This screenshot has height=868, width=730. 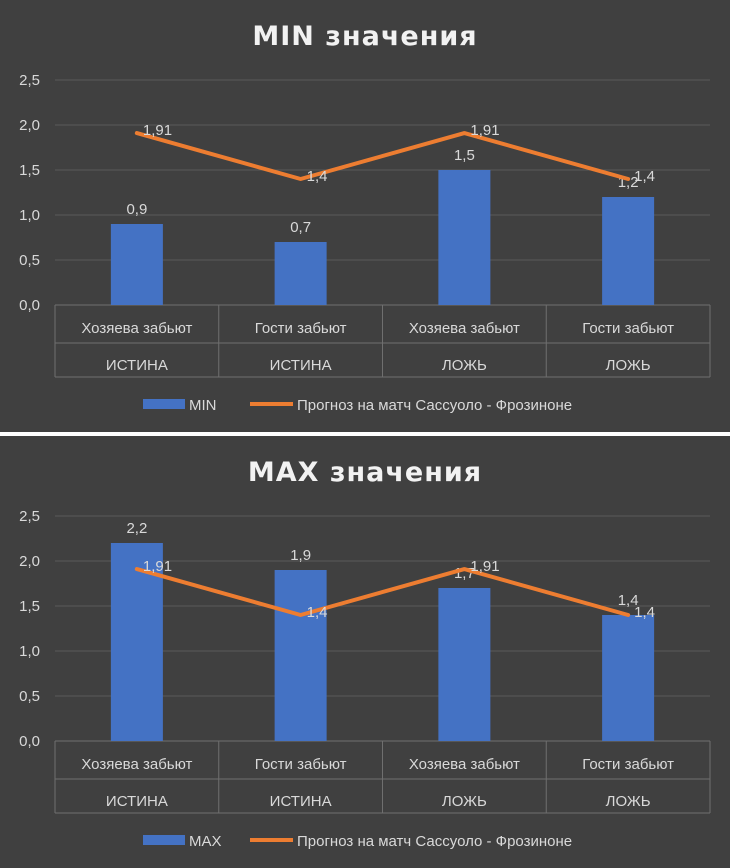 What do you see at coordinates (365, 472) in the screenshot?
I see `chart-title: MAX значения` at bounding box center [365, 472].